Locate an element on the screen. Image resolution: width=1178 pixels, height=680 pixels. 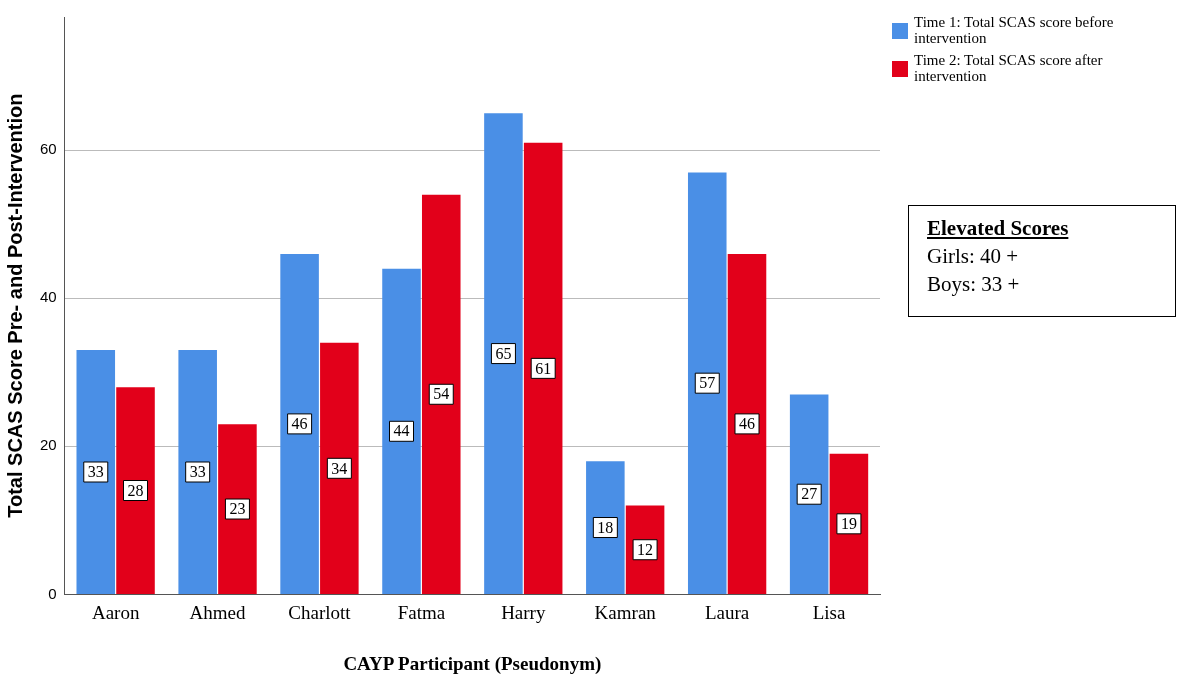
x-tick-label: Laura is located at coordinates (727, 612).